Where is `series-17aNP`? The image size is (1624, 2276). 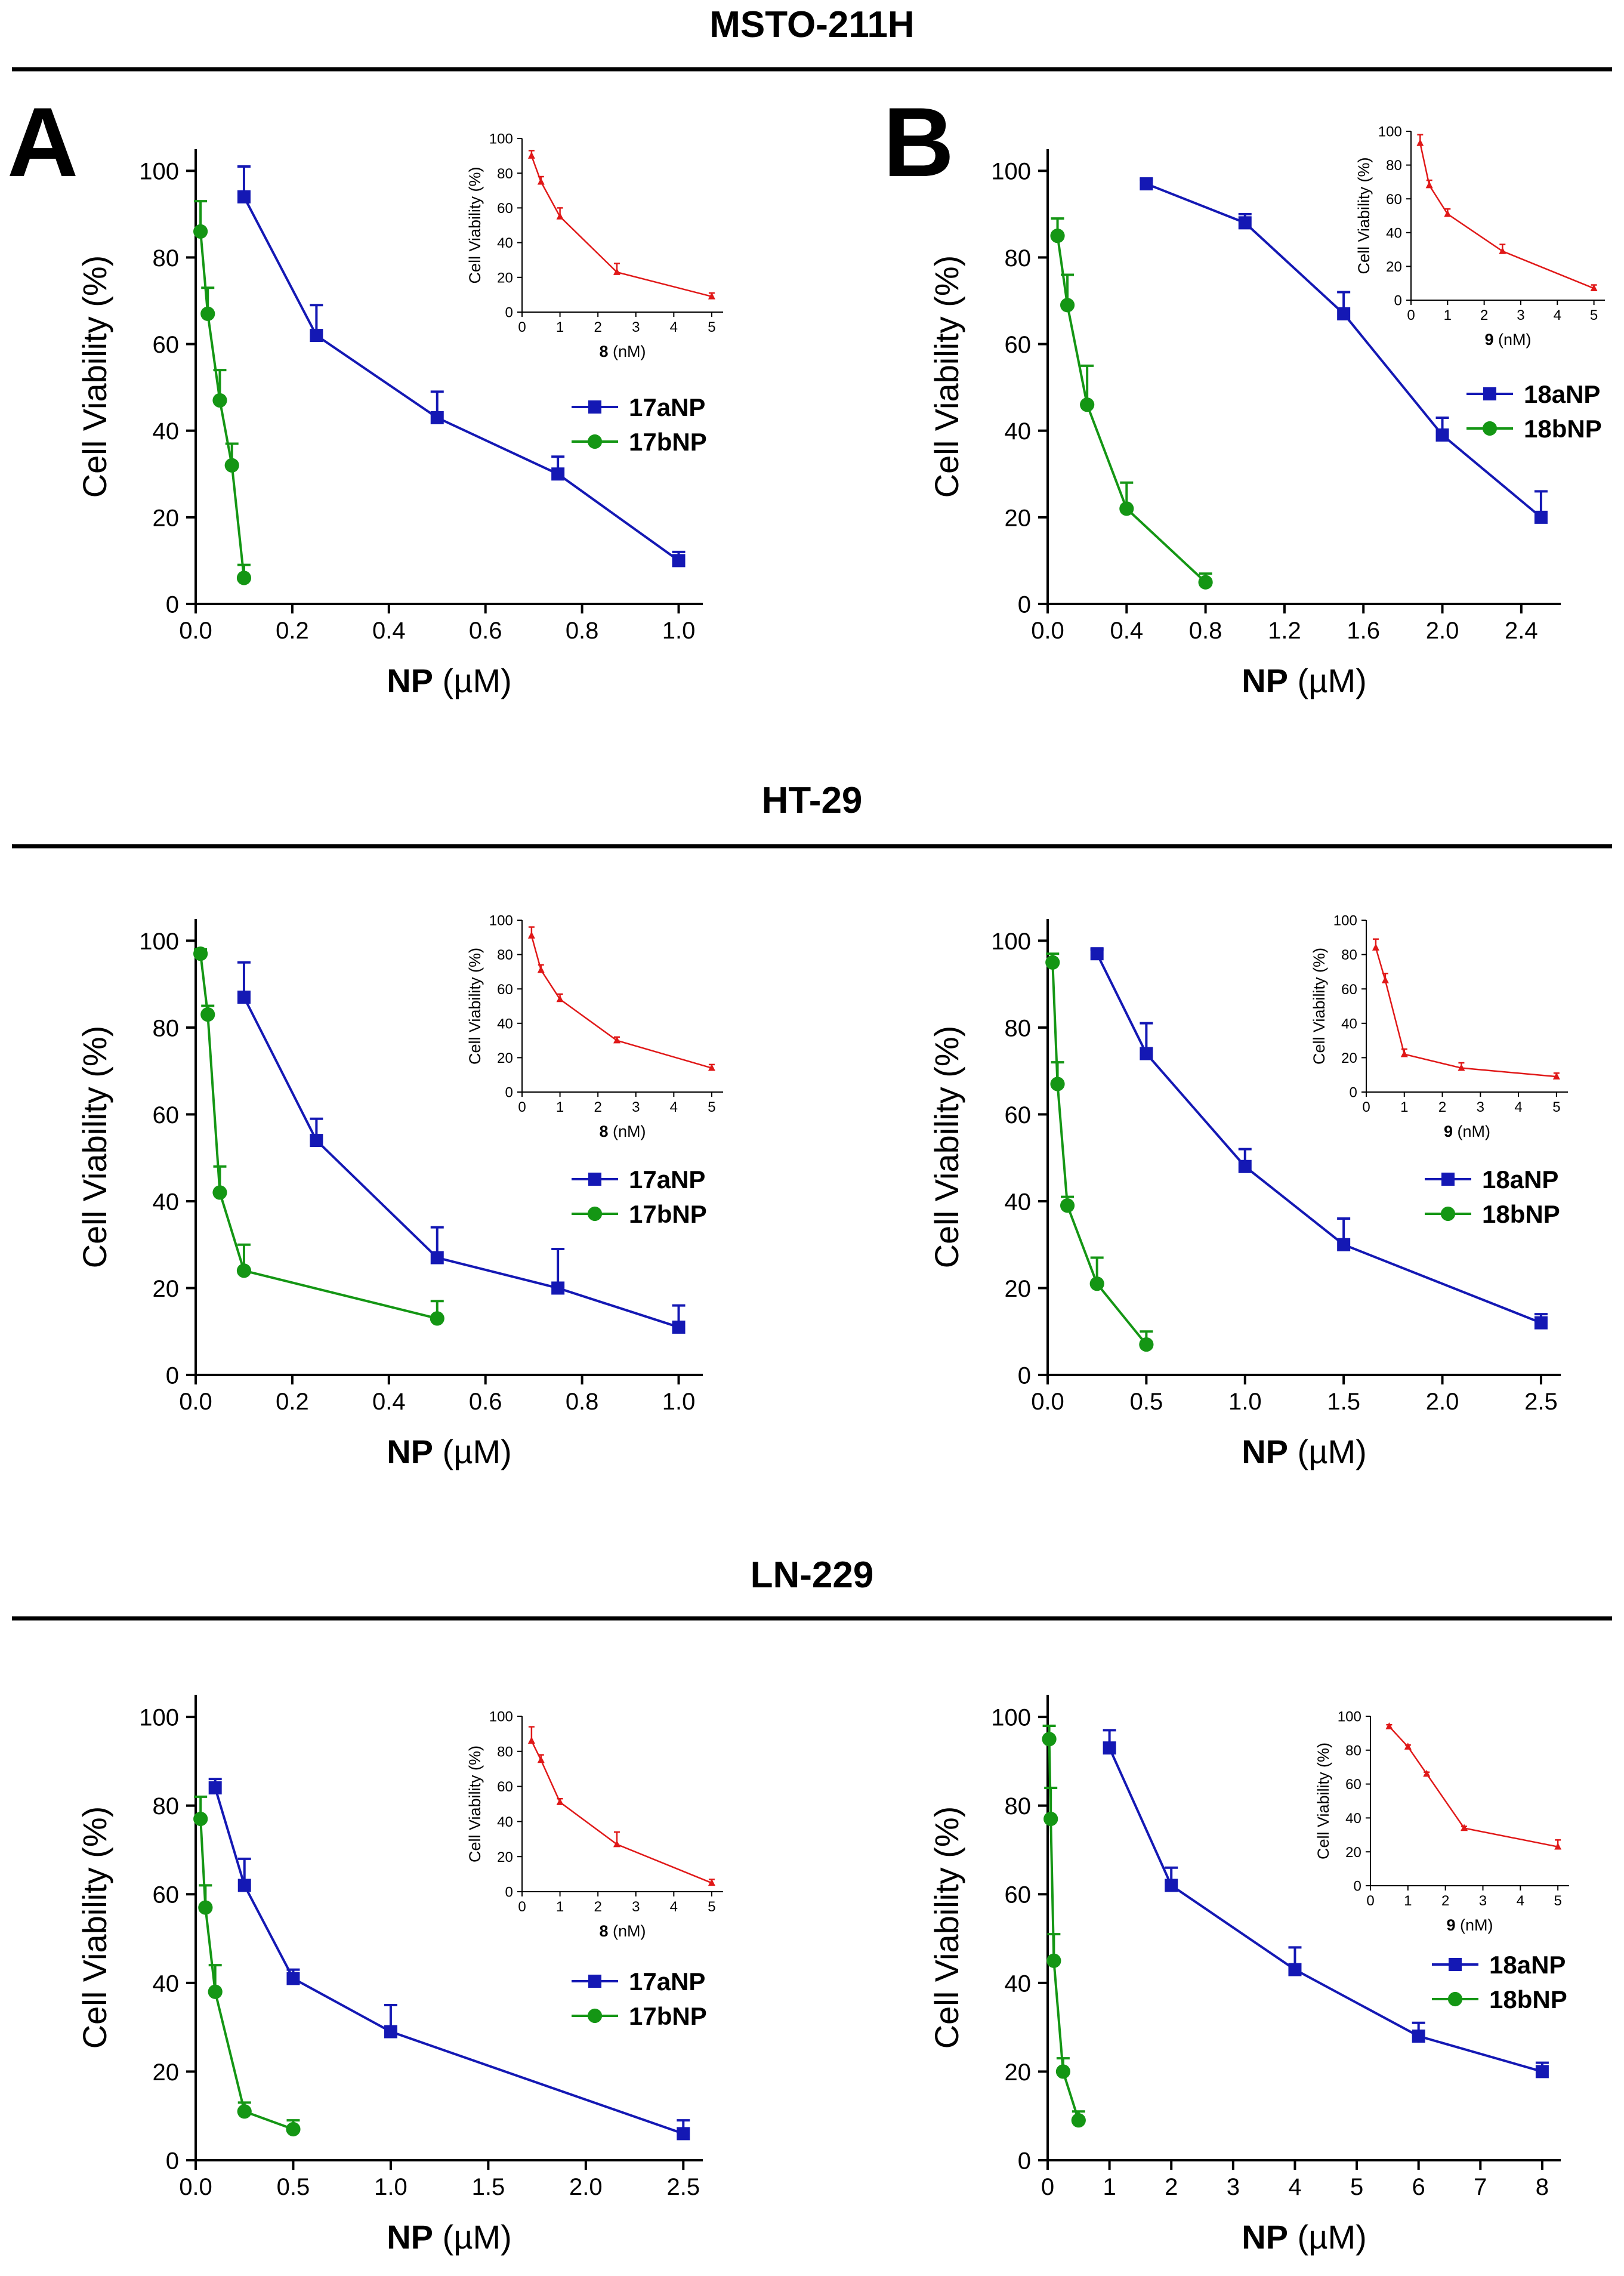 series-17aNP is located at coordinates (449, 1959).